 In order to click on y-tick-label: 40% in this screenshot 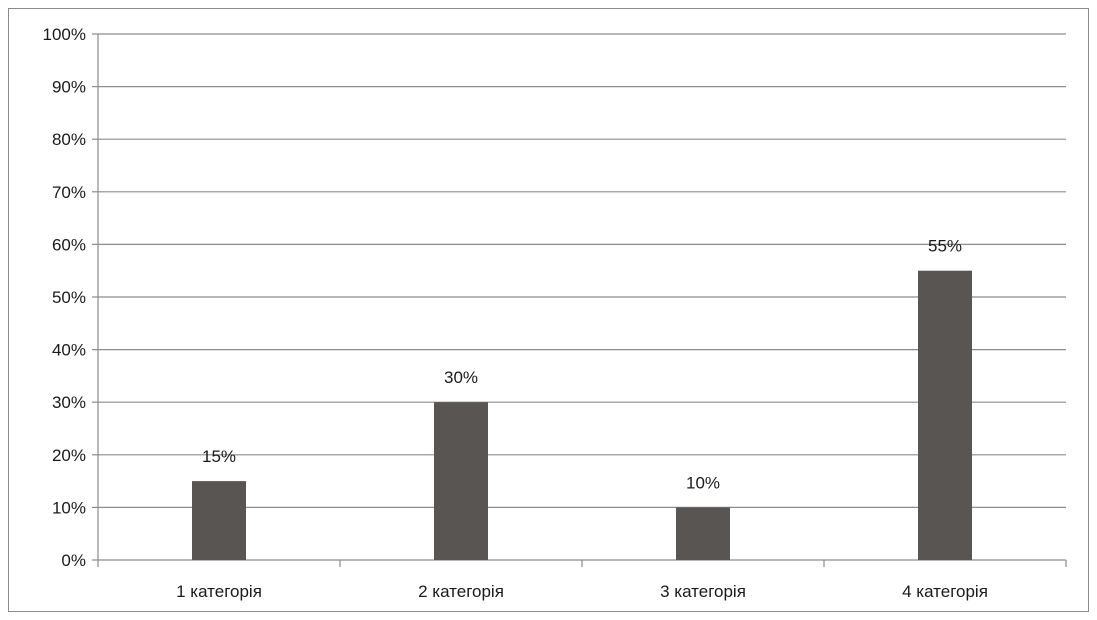, I will do `click(69, 350)`.